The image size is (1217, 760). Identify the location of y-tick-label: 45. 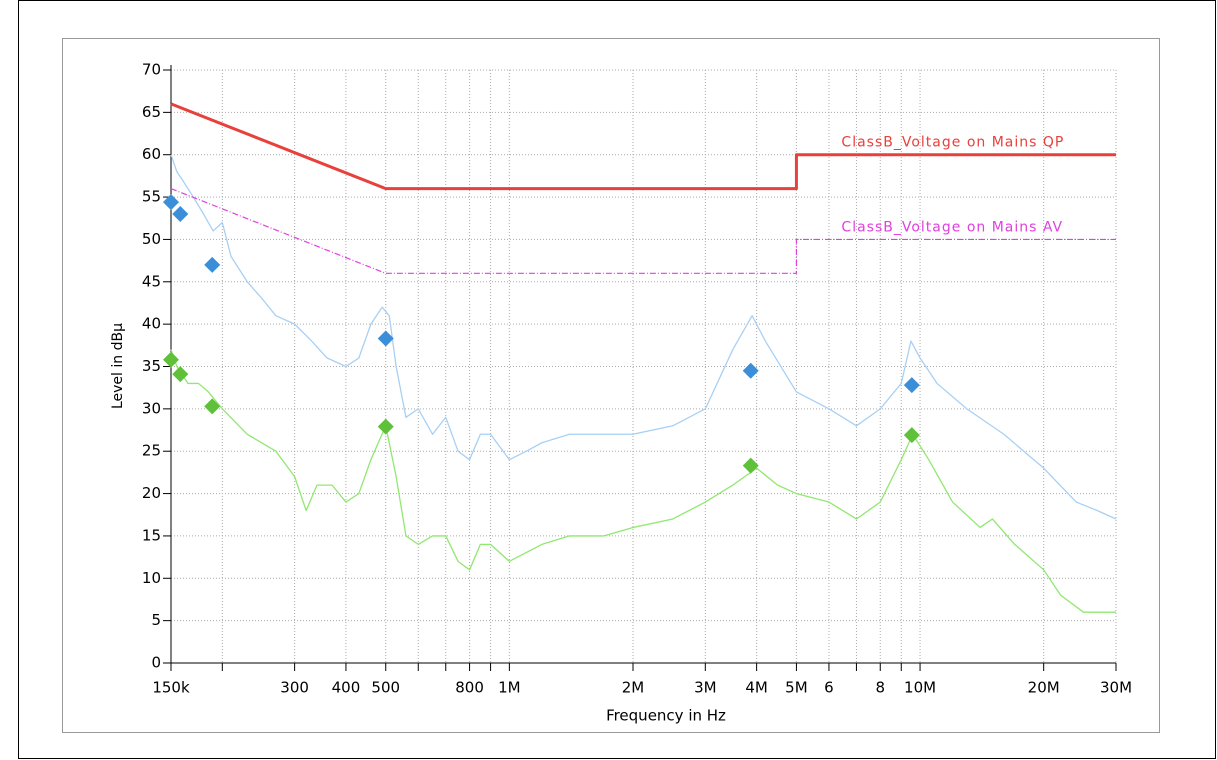
(151, 281).